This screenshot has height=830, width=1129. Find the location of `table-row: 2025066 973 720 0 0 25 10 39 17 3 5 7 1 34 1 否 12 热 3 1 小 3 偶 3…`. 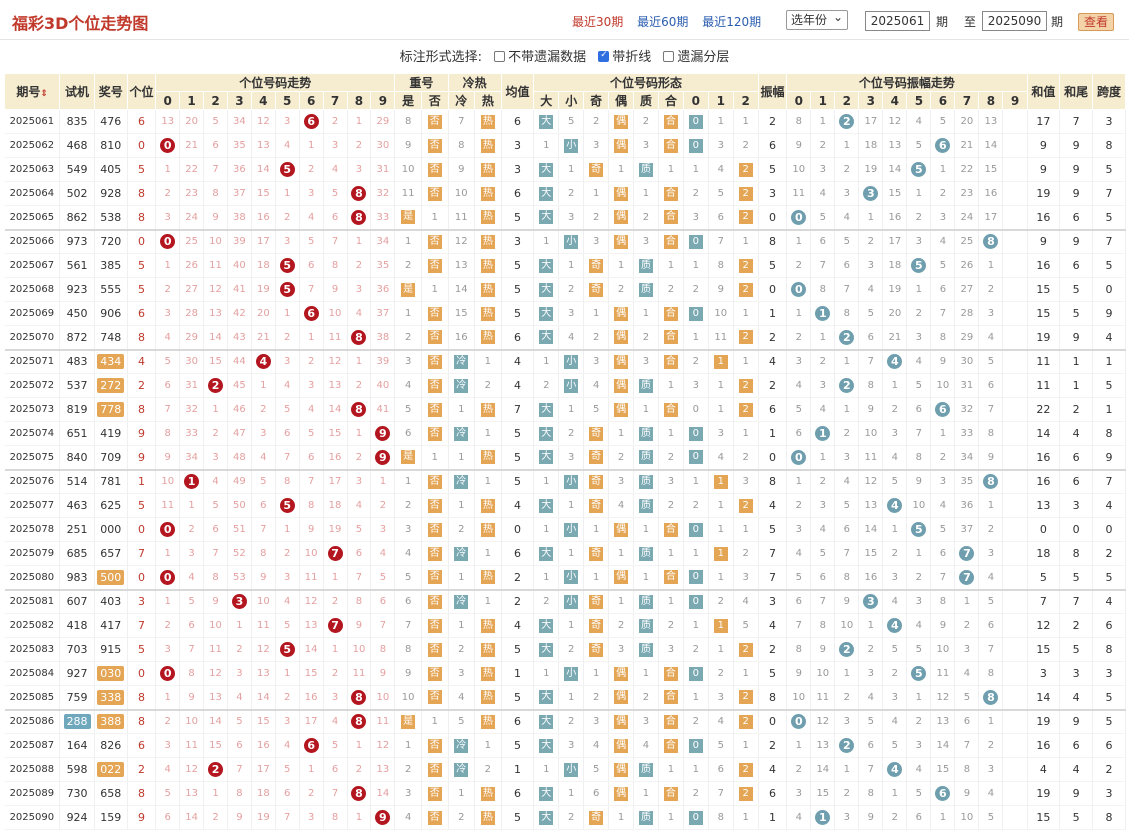

table-row: 2025066 973 720 0 0 25 10 39 17 3 5 7 1 34 1 否 12 热 3 1 小 3 偶 3… is located at coordinates (565, 241).